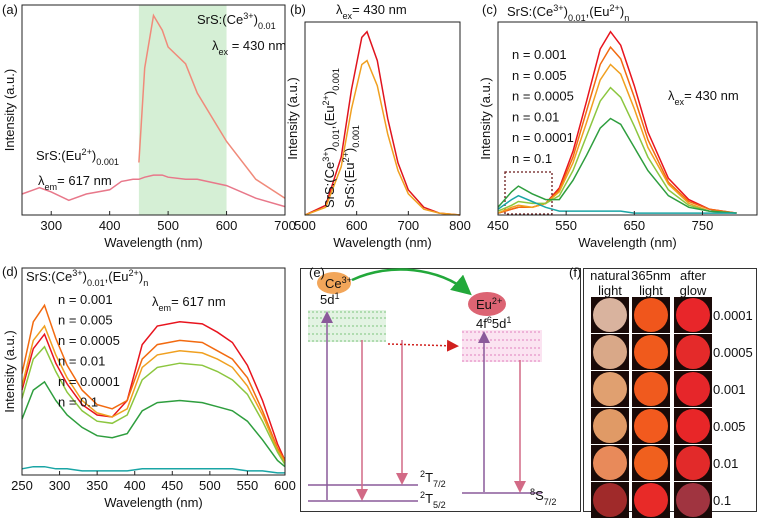 This screenshot has height=521, width=760. I want to click on x-tick-label: 750, so click(703, 225).